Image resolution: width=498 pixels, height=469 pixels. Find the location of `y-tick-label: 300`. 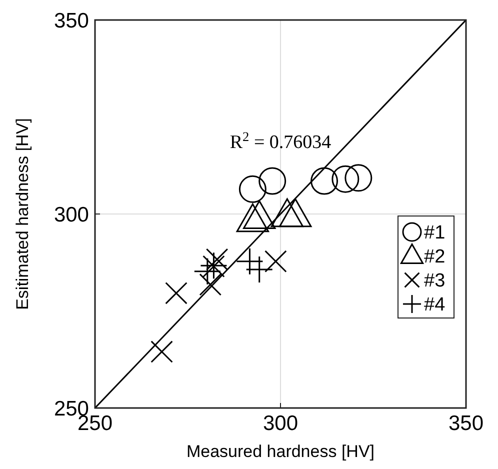

y-tick-label: 300 is located at coordinates (71, 214).